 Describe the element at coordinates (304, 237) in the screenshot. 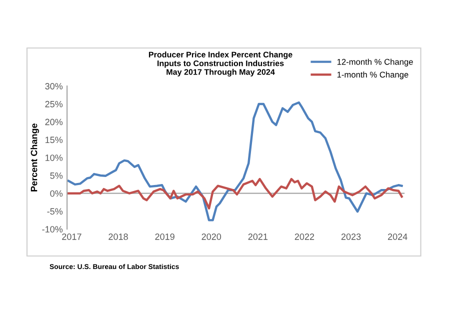

I see `x-tick-label: 2022` at that location.